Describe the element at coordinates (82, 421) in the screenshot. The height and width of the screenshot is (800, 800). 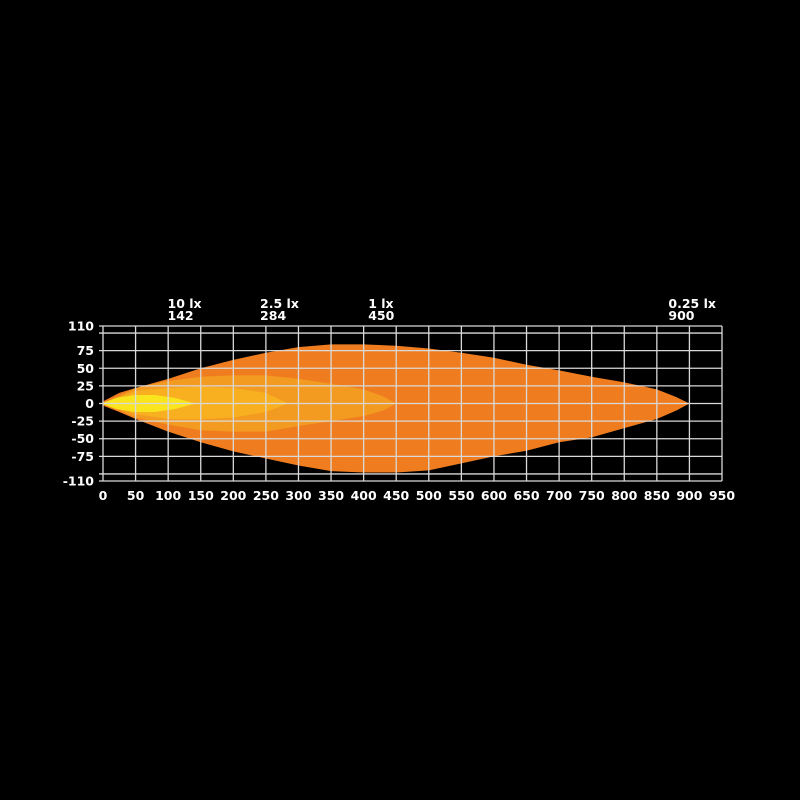
I see `y-tick-label: -25` at that location.